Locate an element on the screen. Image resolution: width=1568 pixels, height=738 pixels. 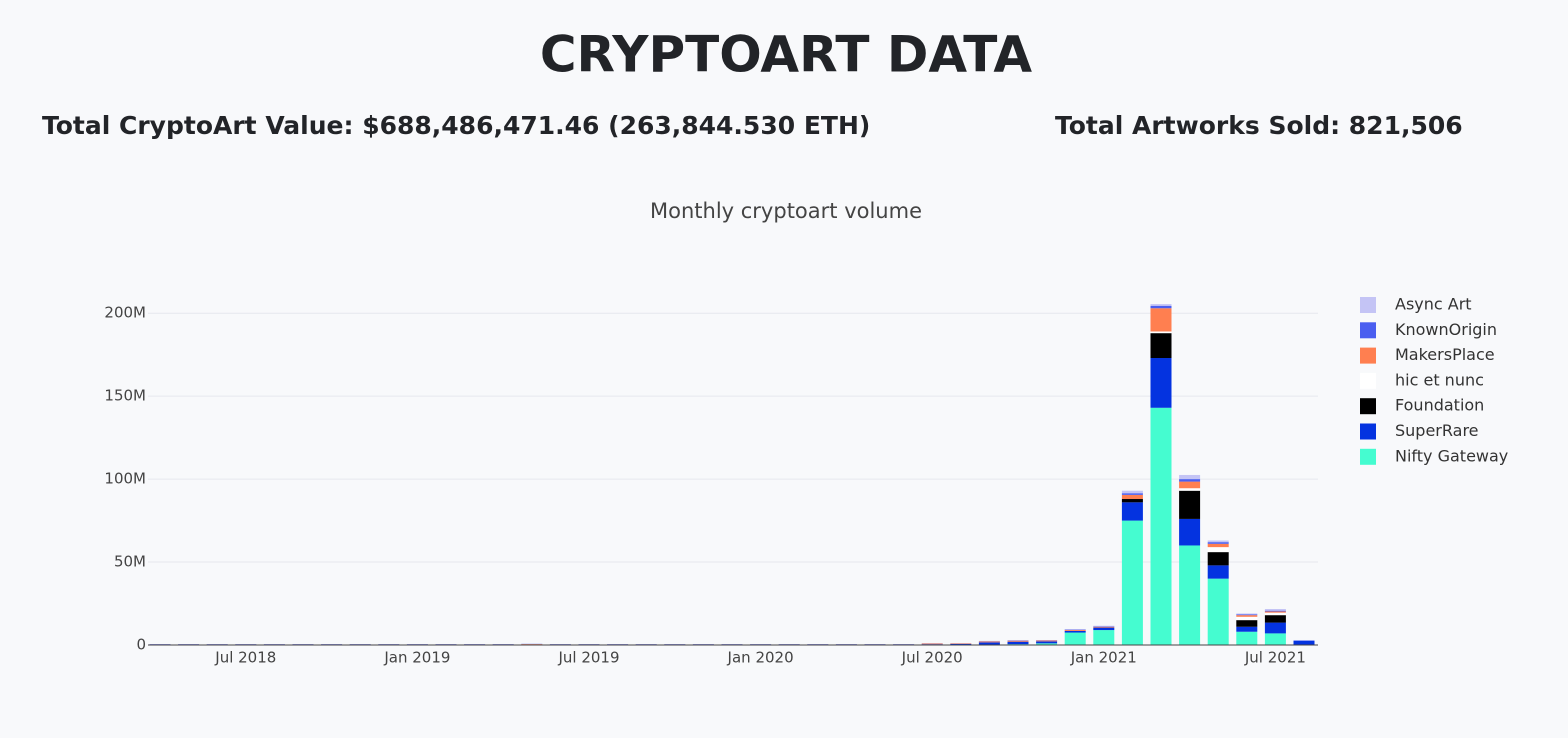
y-tick-label: 0 is located at coordinates (141, 645).